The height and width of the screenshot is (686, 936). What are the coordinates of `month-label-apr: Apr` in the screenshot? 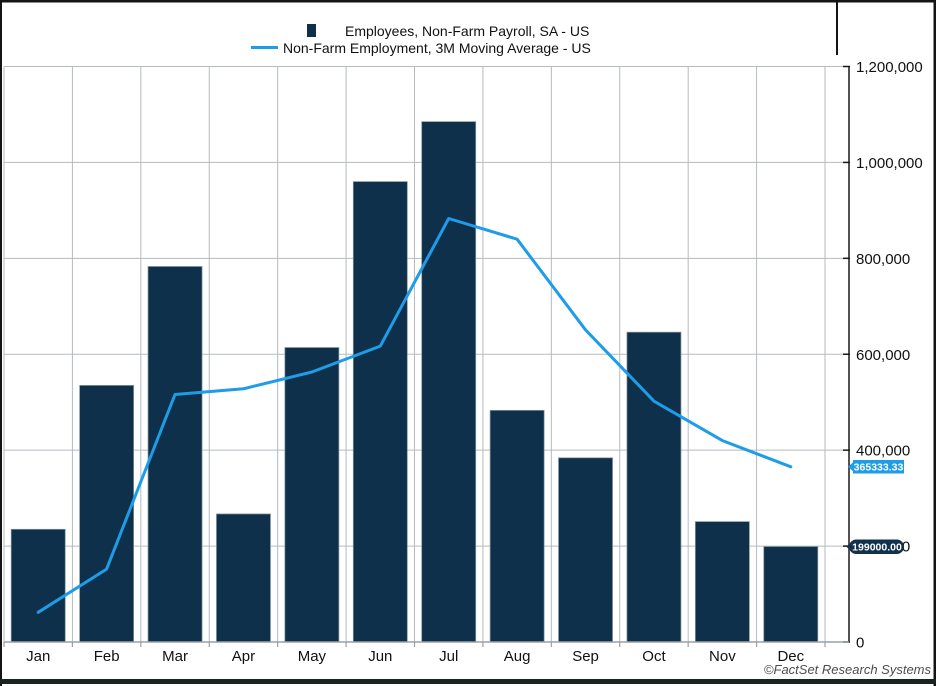 It's located at (243, 656).